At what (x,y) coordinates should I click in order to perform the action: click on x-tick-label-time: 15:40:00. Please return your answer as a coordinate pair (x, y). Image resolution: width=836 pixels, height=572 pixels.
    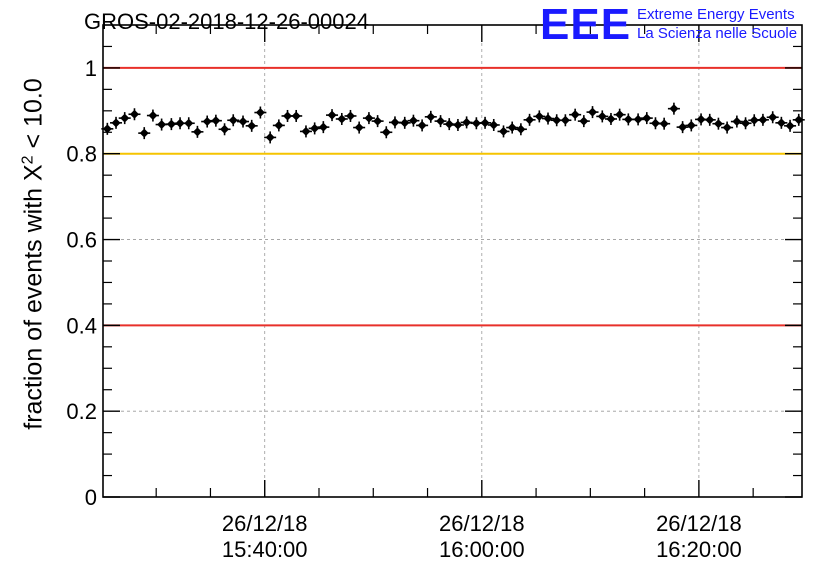
    Looking at the image, I should click on (265, 549).